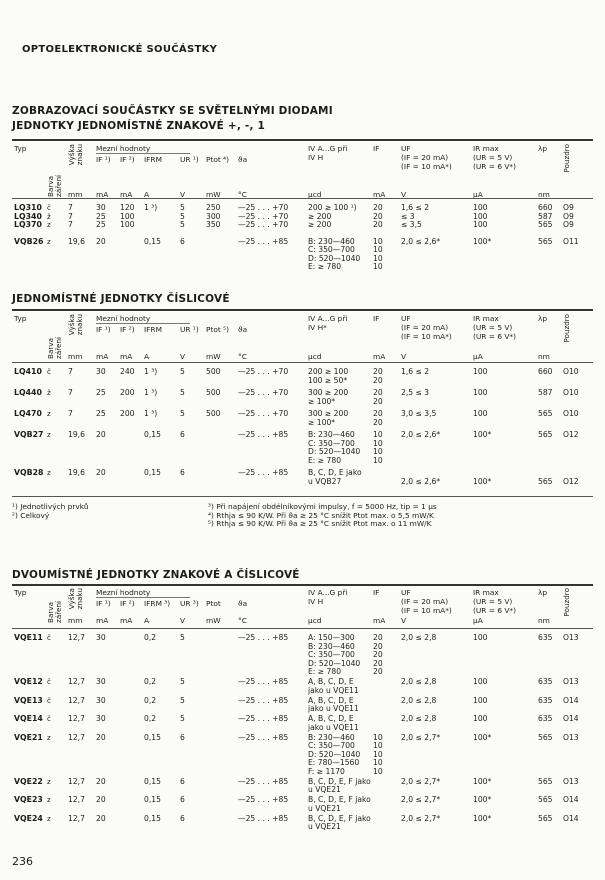 This screenshot has height=880, width=605. Describe the element at coordinates (160, 217) in the screenshot. I see `cell-ifrm` at that location.